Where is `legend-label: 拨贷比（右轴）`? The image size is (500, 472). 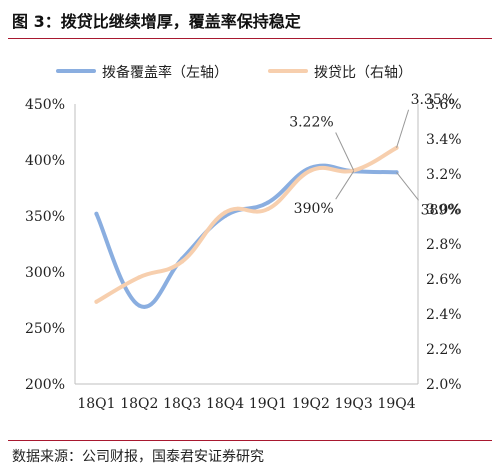
legend-label: 拨贷比（右轴） is located at coordinates (363, 73).